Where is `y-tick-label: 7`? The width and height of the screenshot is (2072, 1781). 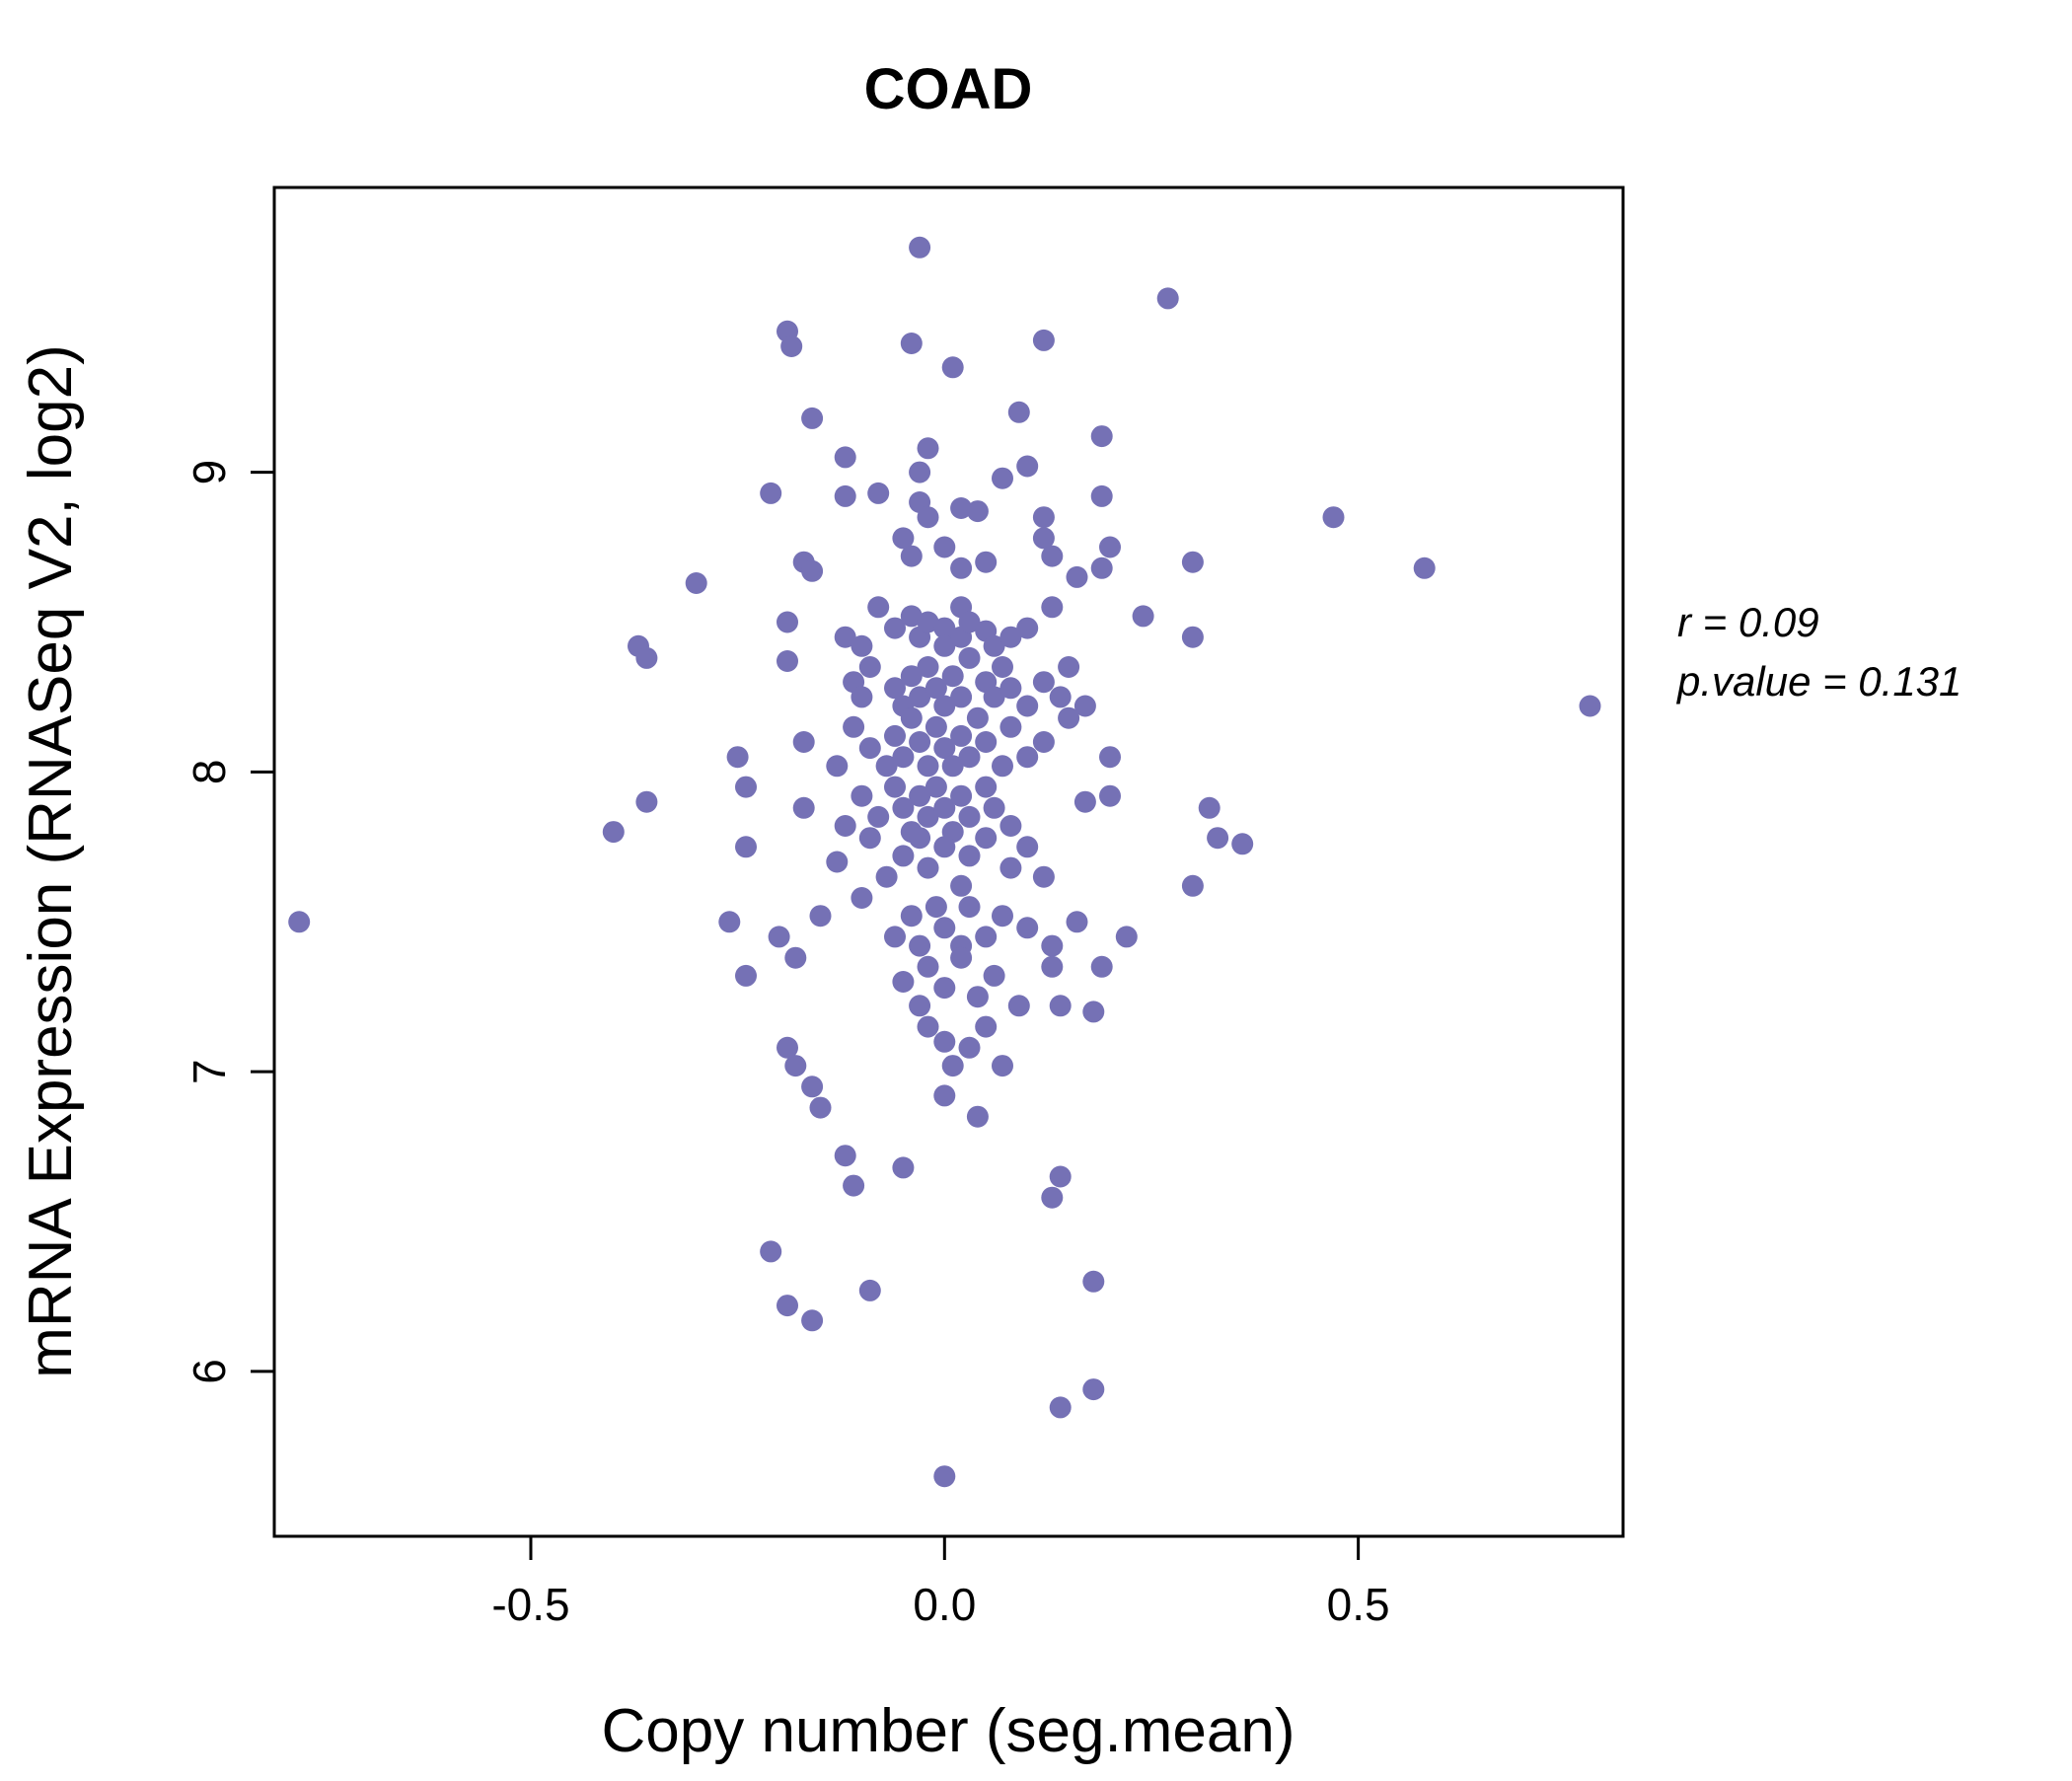 y-tick-label: 7 is located at coordinates (210, 1071).